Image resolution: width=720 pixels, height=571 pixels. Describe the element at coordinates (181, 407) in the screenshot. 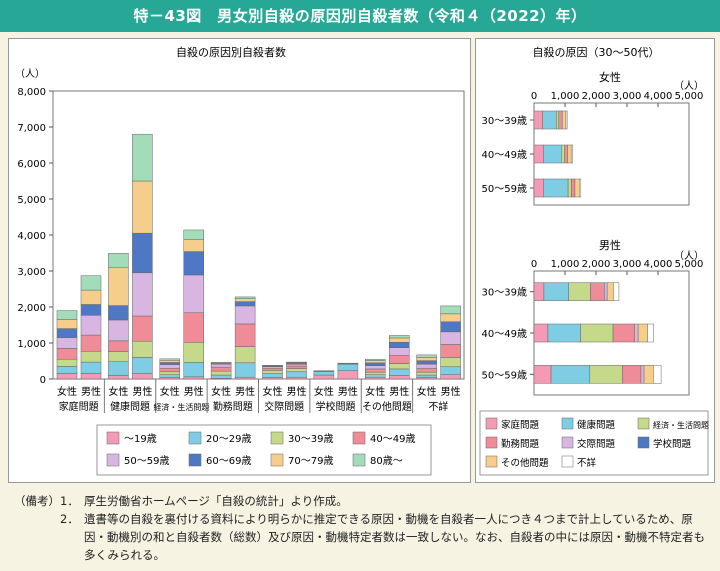

I see `group-label: 経済・生活問題` at that location.